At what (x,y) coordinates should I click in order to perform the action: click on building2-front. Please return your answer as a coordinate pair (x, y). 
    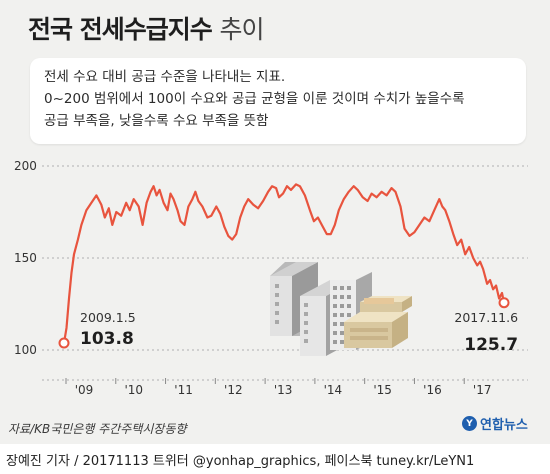
    Looking at the image, I should click on (313, 326).